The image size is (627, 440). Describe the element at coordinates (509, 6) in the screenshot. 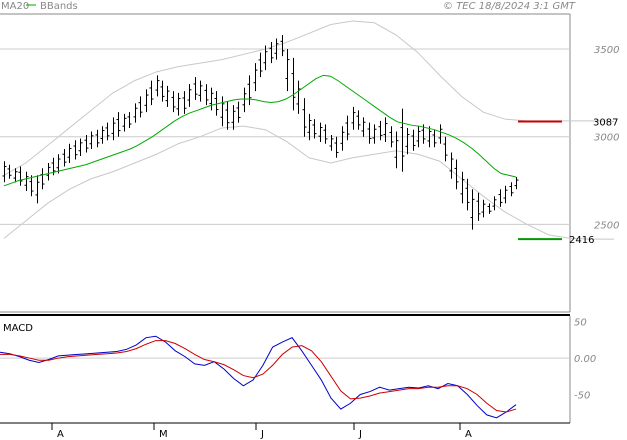

I see `copyright-text: © TEC 18/8/2024 3:1 GMT` at that location.